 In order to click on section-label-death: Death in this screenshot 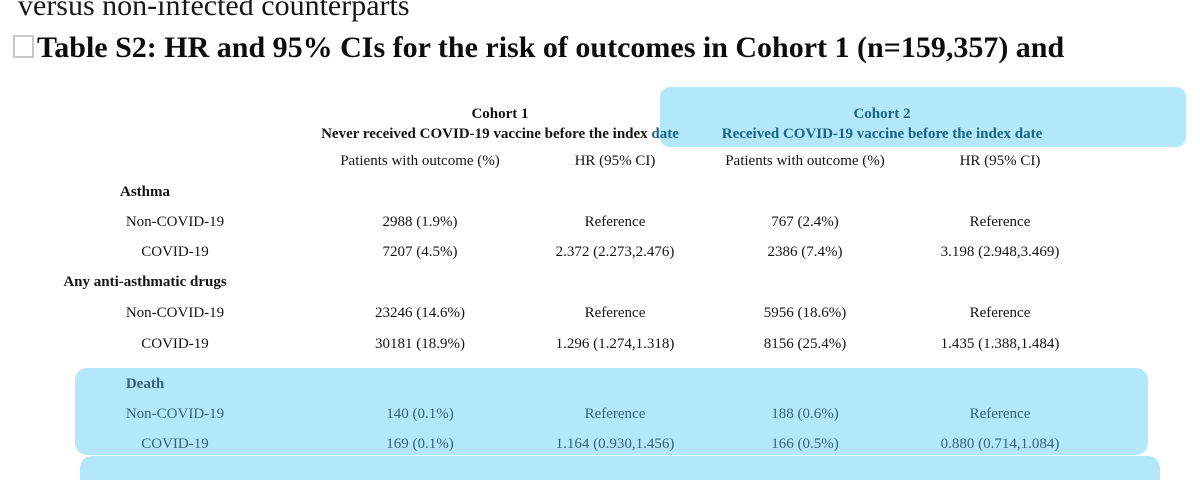, I will do `click(145, 384)`.